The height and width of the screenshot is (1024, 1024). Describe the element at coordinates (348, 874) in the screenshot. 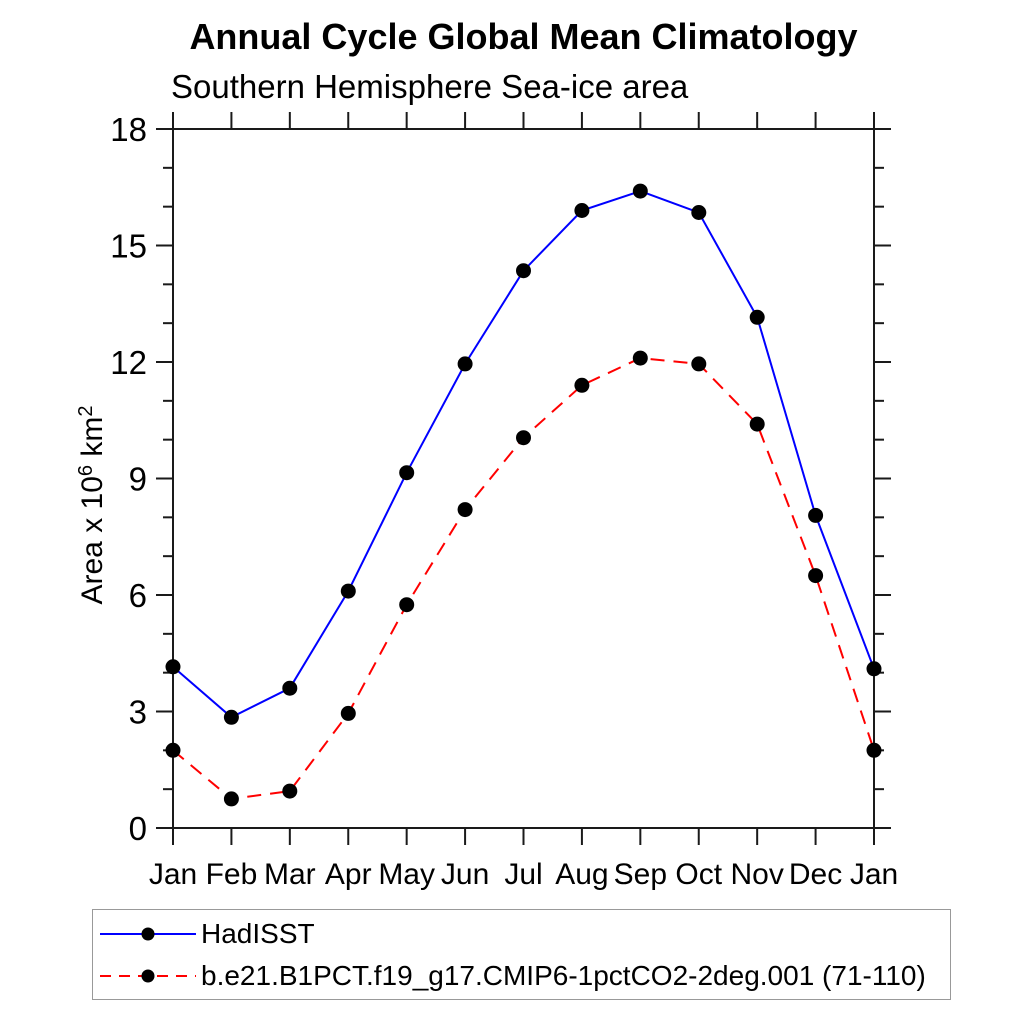

I see `x-tick-label: Apr` at that location.